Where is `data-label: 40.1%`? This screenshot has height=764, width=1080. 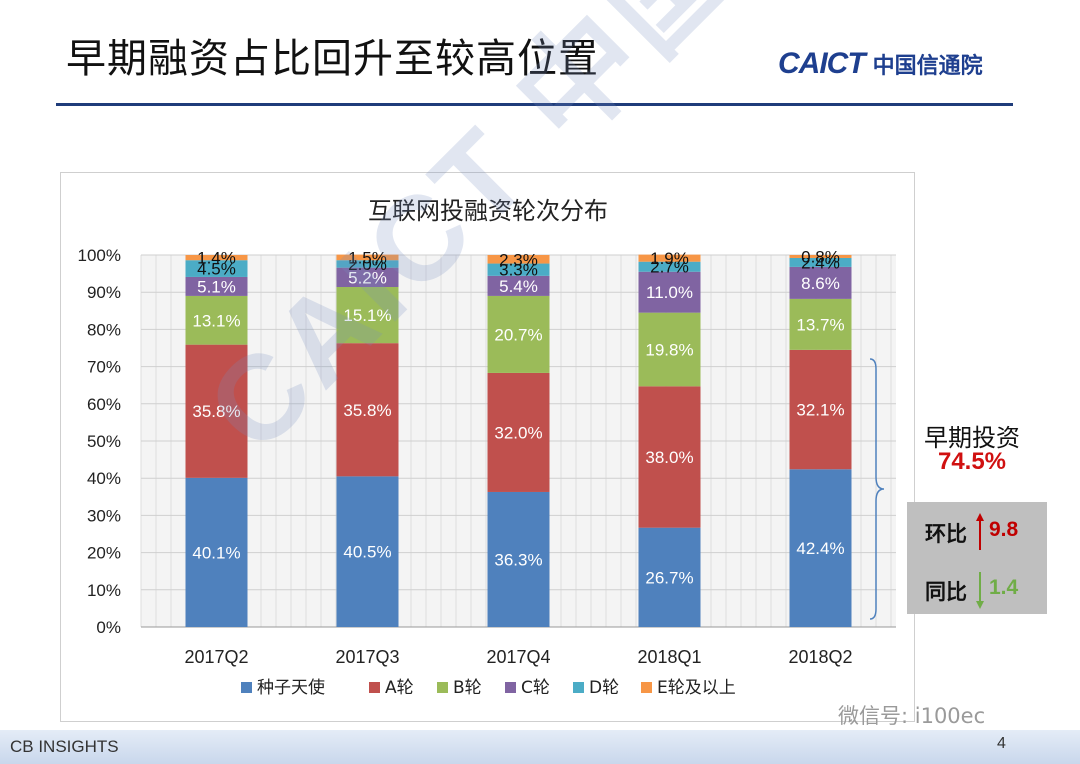 data-label: 40.1% is located at coordinates (216, 552).